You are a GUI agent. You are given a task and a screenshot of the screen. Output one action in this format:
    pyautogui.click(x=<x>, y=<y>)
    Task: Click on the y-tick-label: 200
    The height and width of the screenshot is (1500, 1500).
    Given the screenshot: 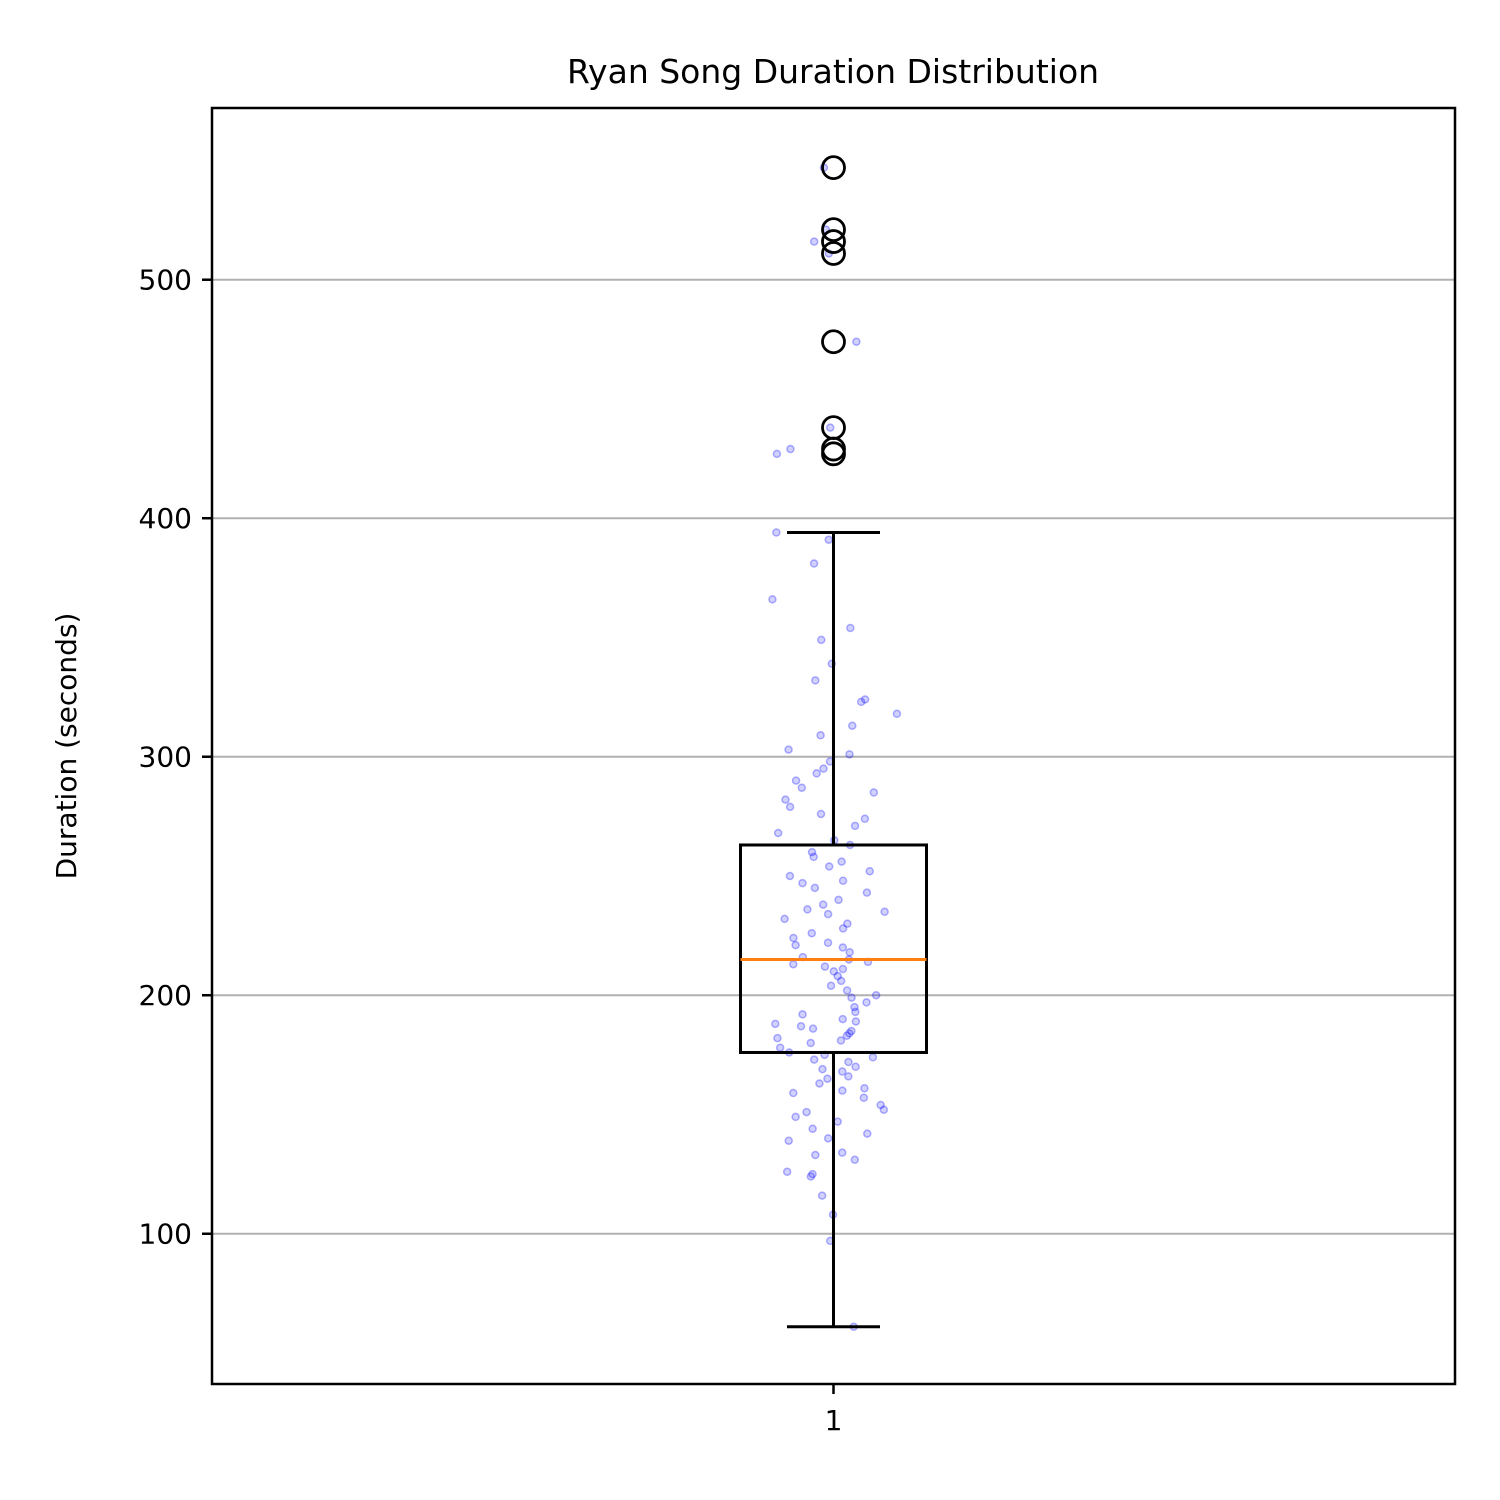 What is the action you would take?
    pyautogui.click(x=165, y=995)
    